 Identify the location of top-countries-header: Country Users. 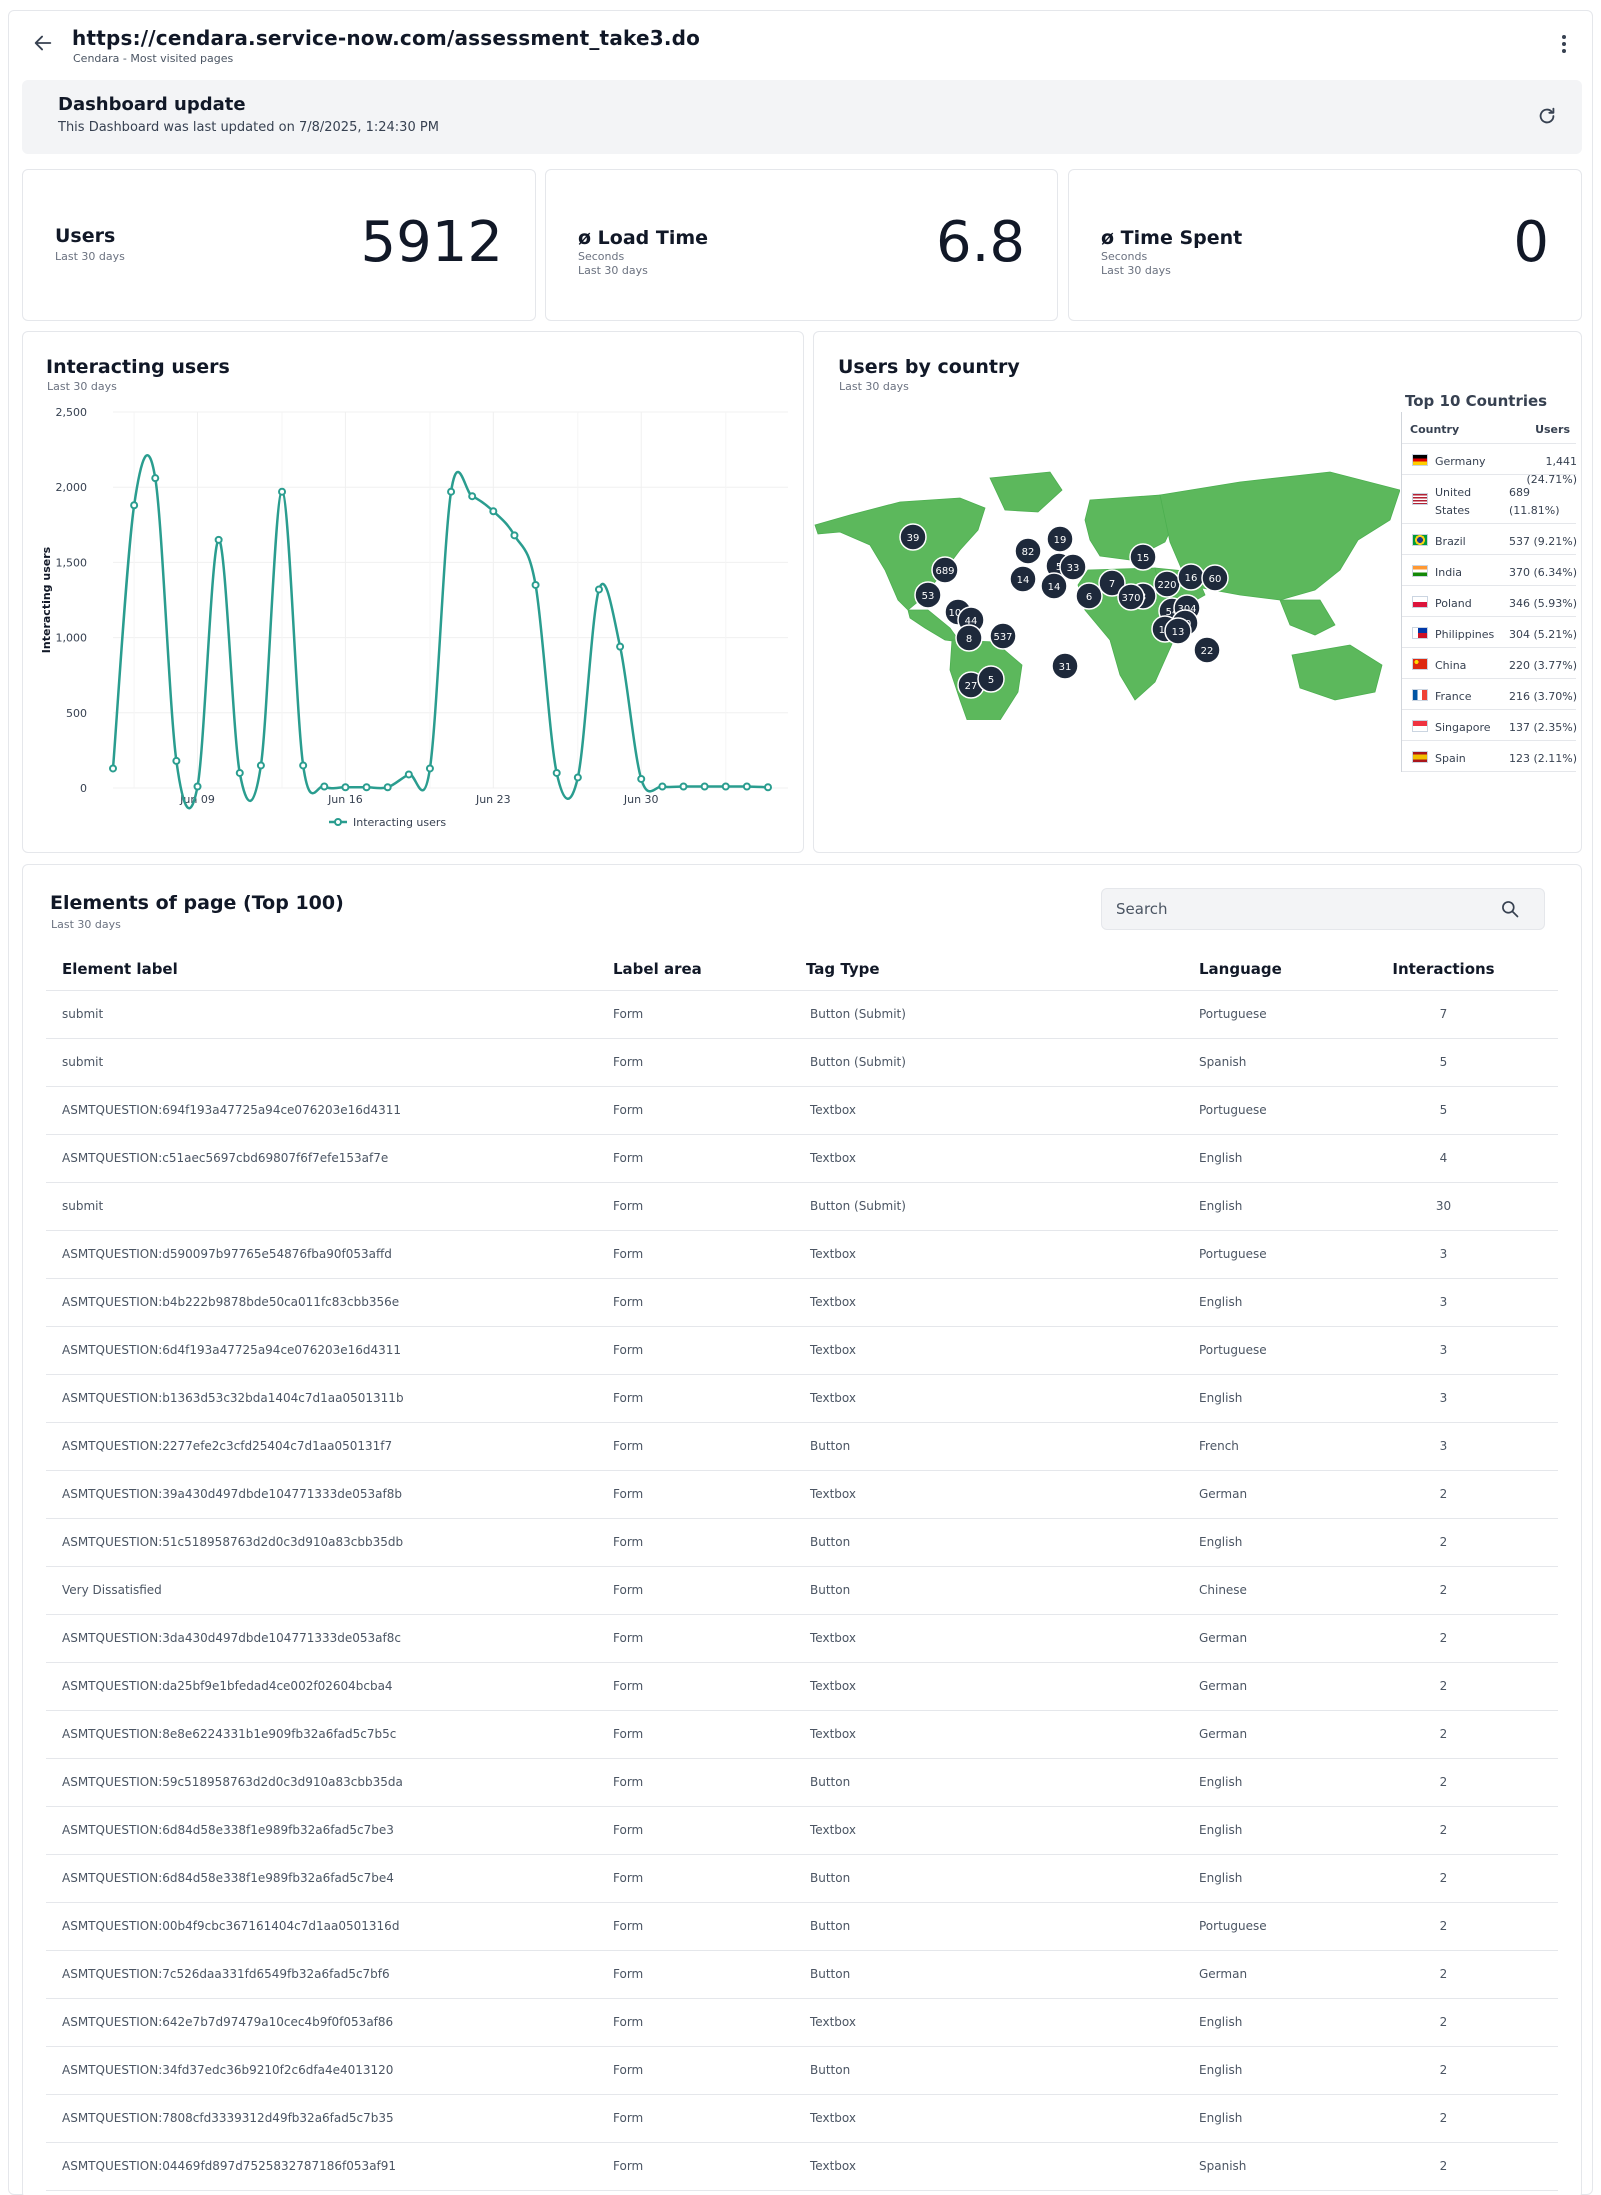
(1489, 428).